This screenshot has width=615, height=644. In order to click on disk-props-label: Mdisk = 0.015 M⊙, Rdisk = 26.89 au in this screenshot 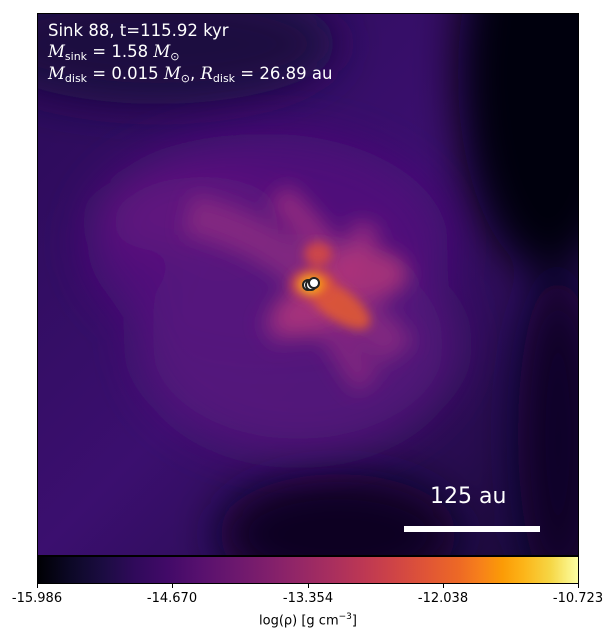, I will do `click(190, 74)`.